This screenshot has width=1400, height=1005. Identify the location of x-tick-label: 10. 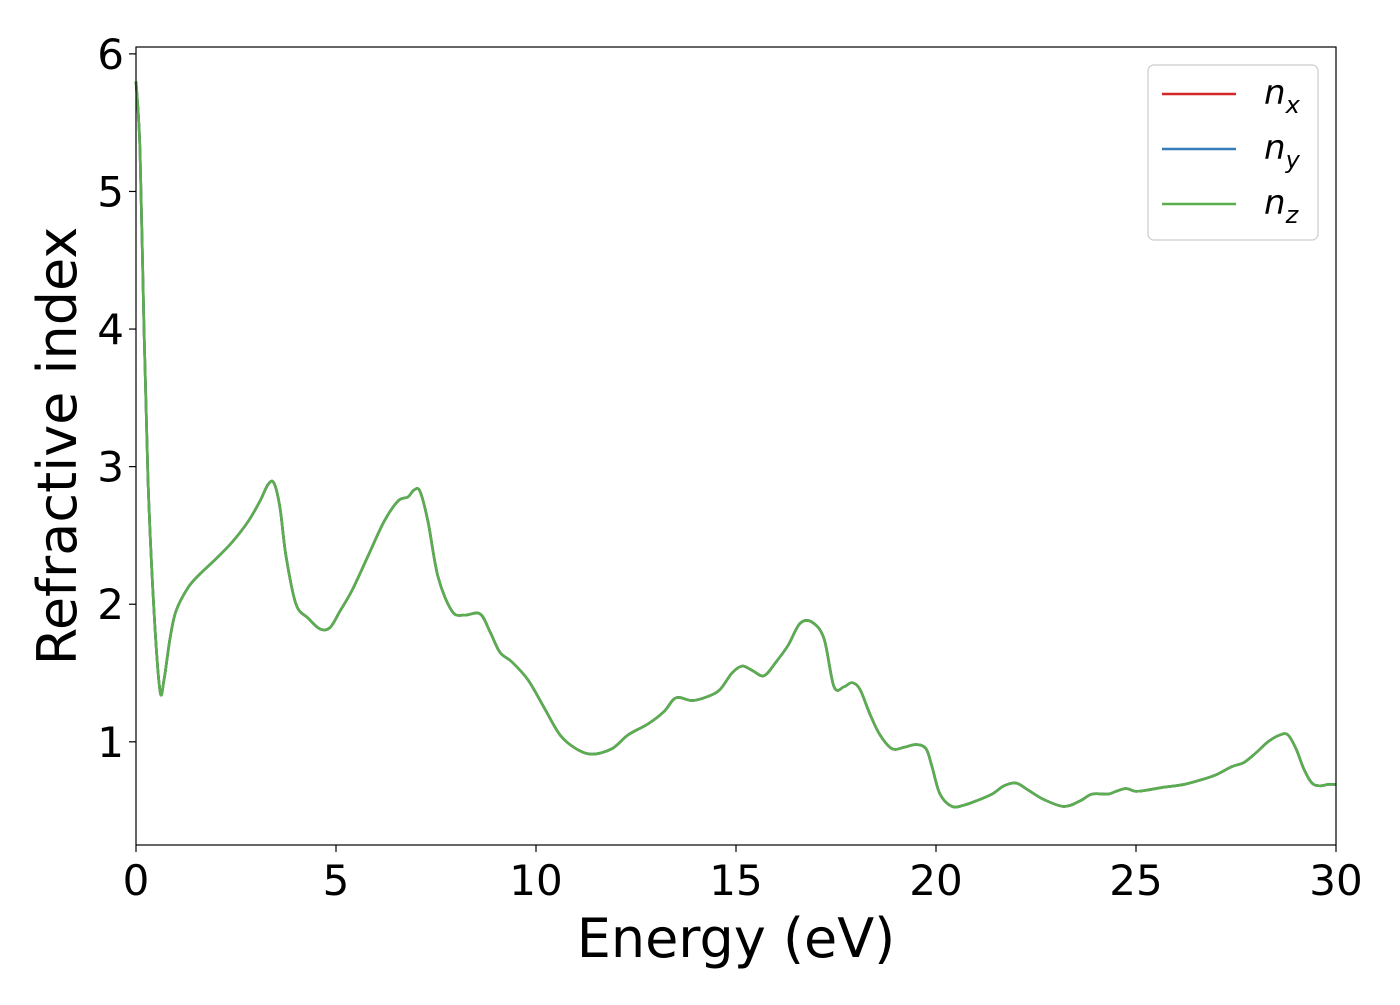
(535, 880).